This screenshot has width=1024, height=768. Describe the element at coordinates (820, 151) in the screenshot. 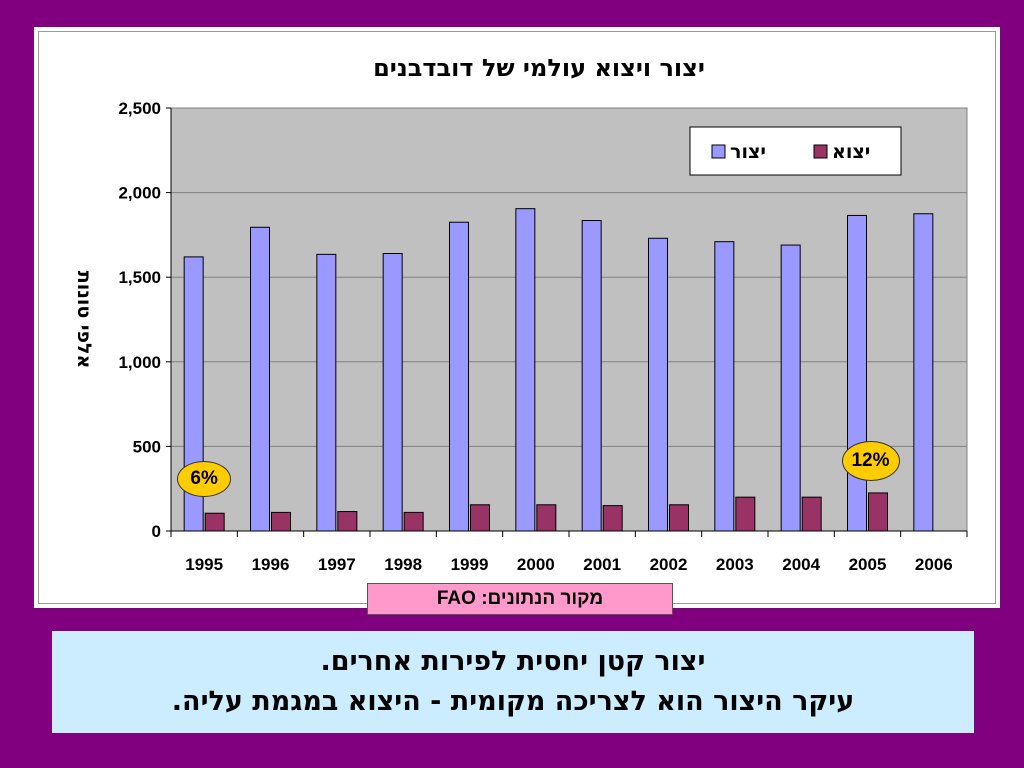

I see `legend-swatch-export` at that location.